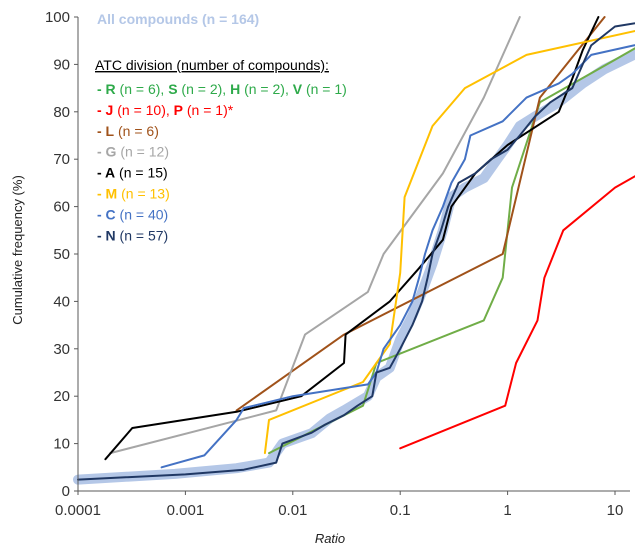 This screenshot has width=635, height=548. I want to click on x-tick-label: 0.01, so click(292, 510).